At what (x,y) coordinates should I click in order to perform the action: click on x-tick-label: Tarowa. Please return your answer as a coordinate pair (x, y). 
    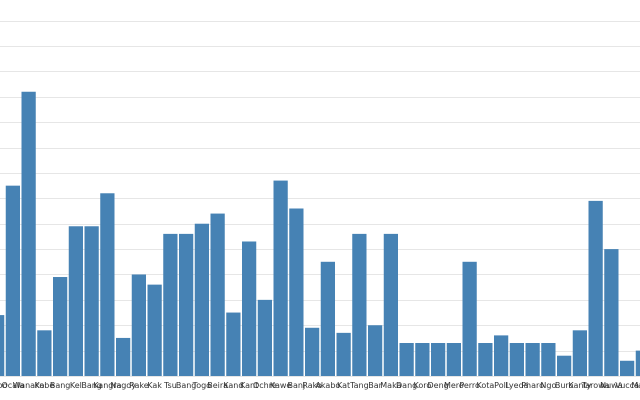
    Looking at the image, I should click on (595, 385).